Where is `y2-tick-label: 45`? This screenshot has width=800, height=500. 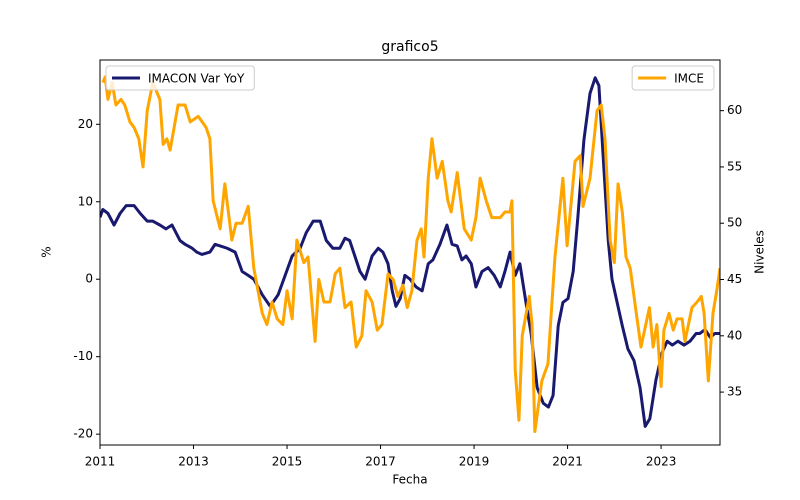 y2-tick-label: 45 is located at coordinates (734, 279).